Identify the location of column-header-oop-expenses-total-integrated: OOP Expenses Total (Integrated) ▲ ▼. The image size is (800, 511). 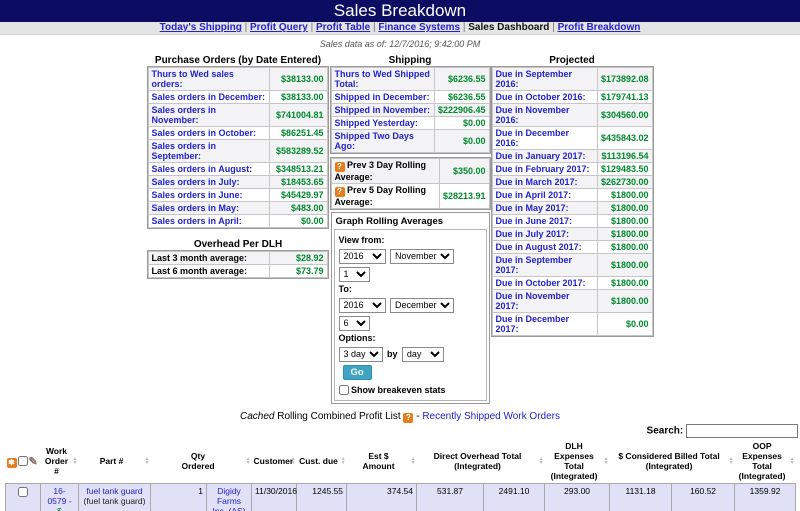
(765, 461).